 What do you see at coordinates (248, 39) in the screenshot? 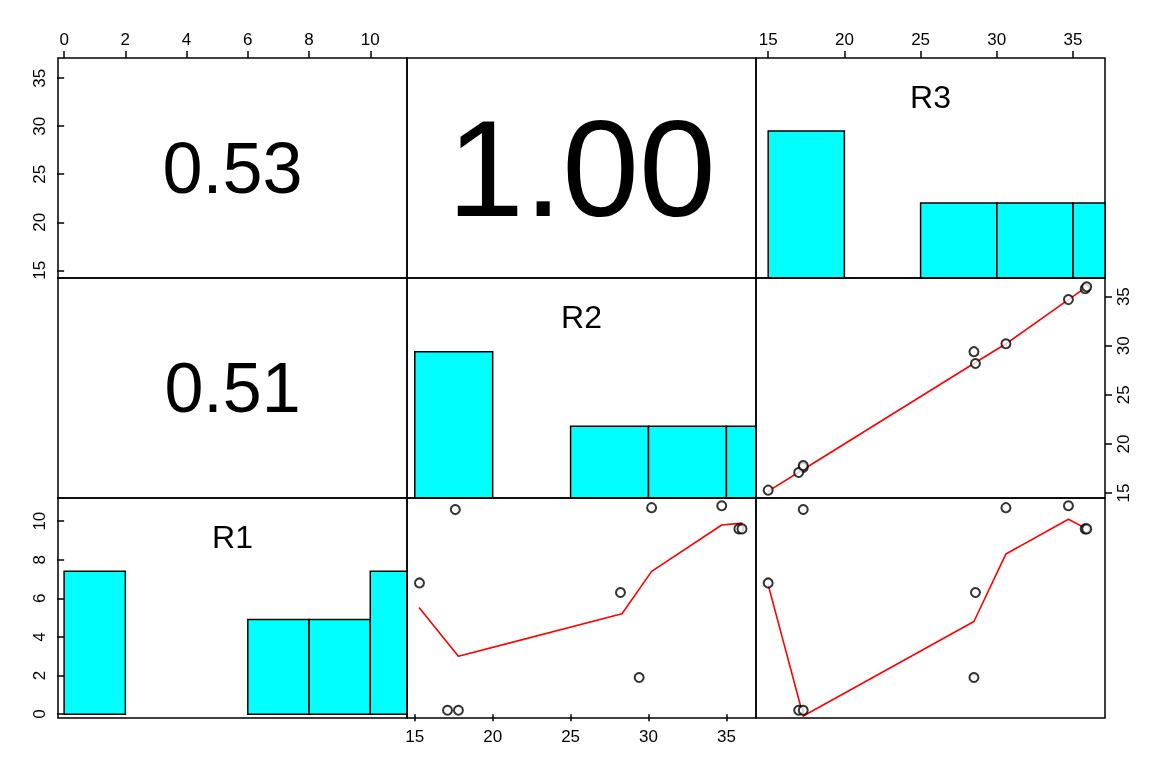
I see `x-tick-label: 6` at bounding box center [248, 39].